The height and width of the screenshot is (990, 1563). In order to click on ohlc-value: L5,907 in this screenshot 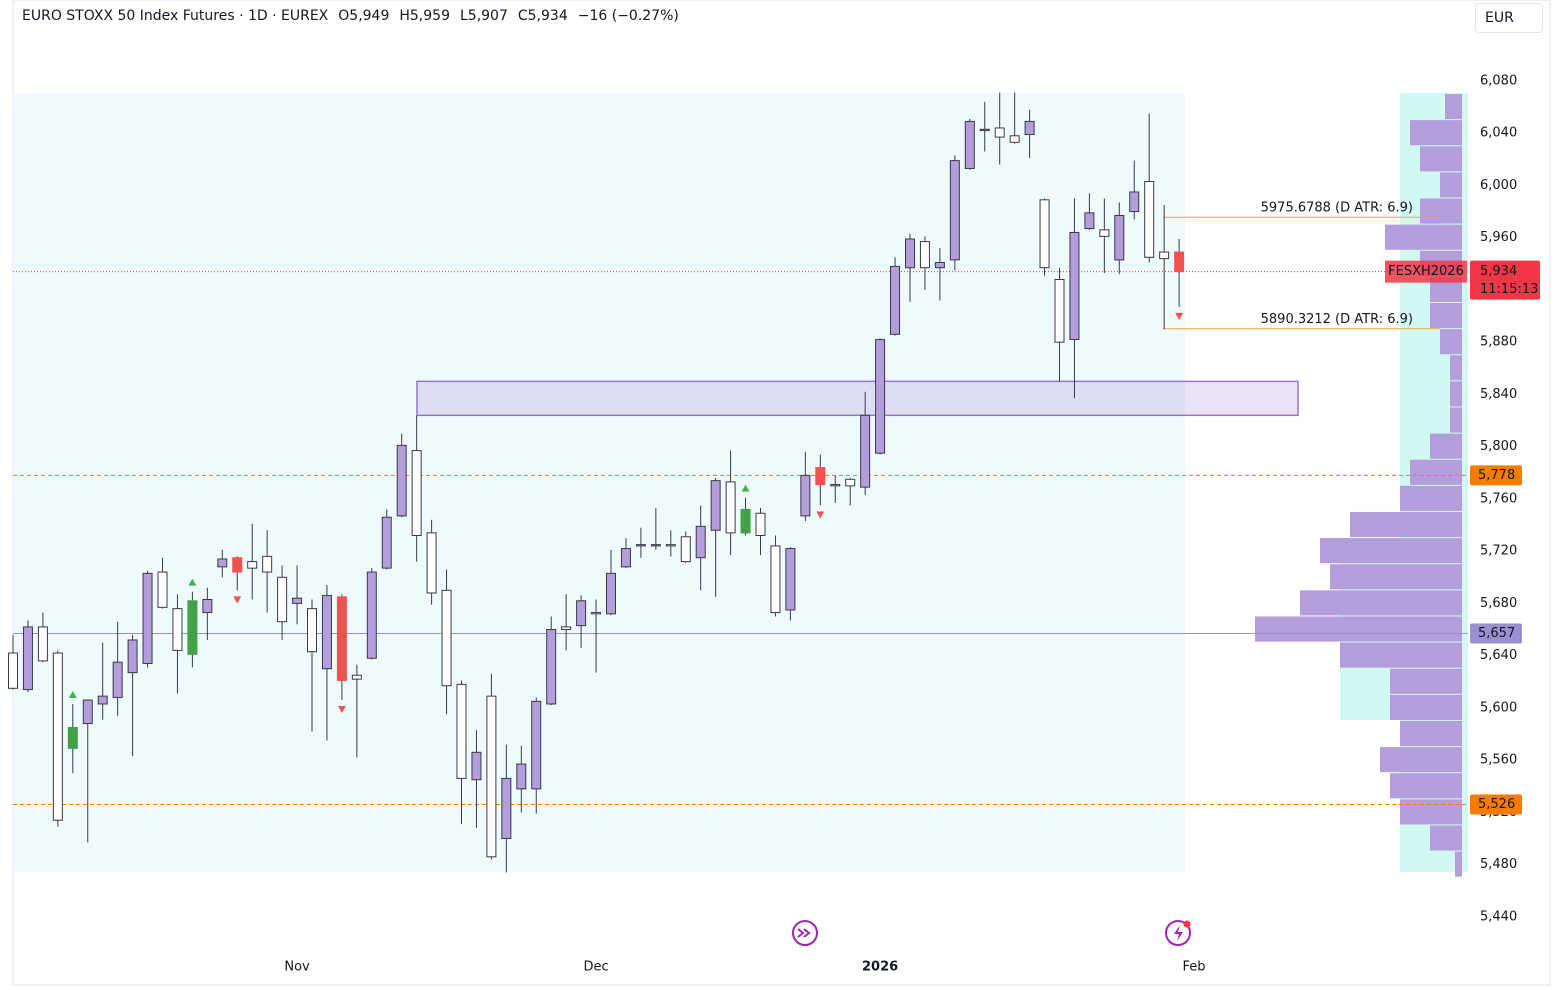, I will do `click(483, 16)`.